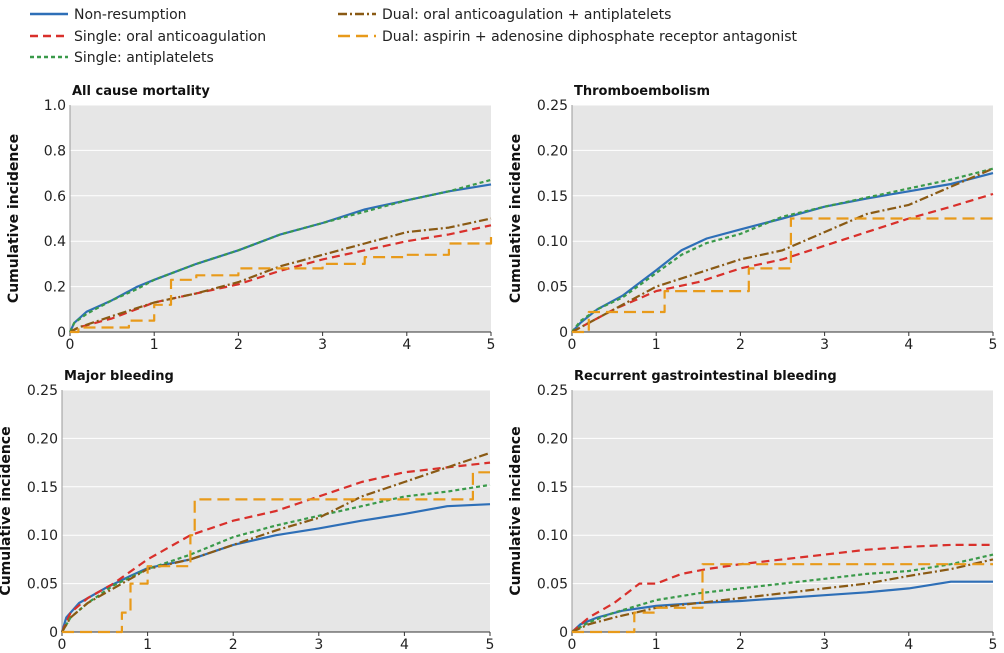  I want to click on panel-title: All cause mortality, so click(141, 91).